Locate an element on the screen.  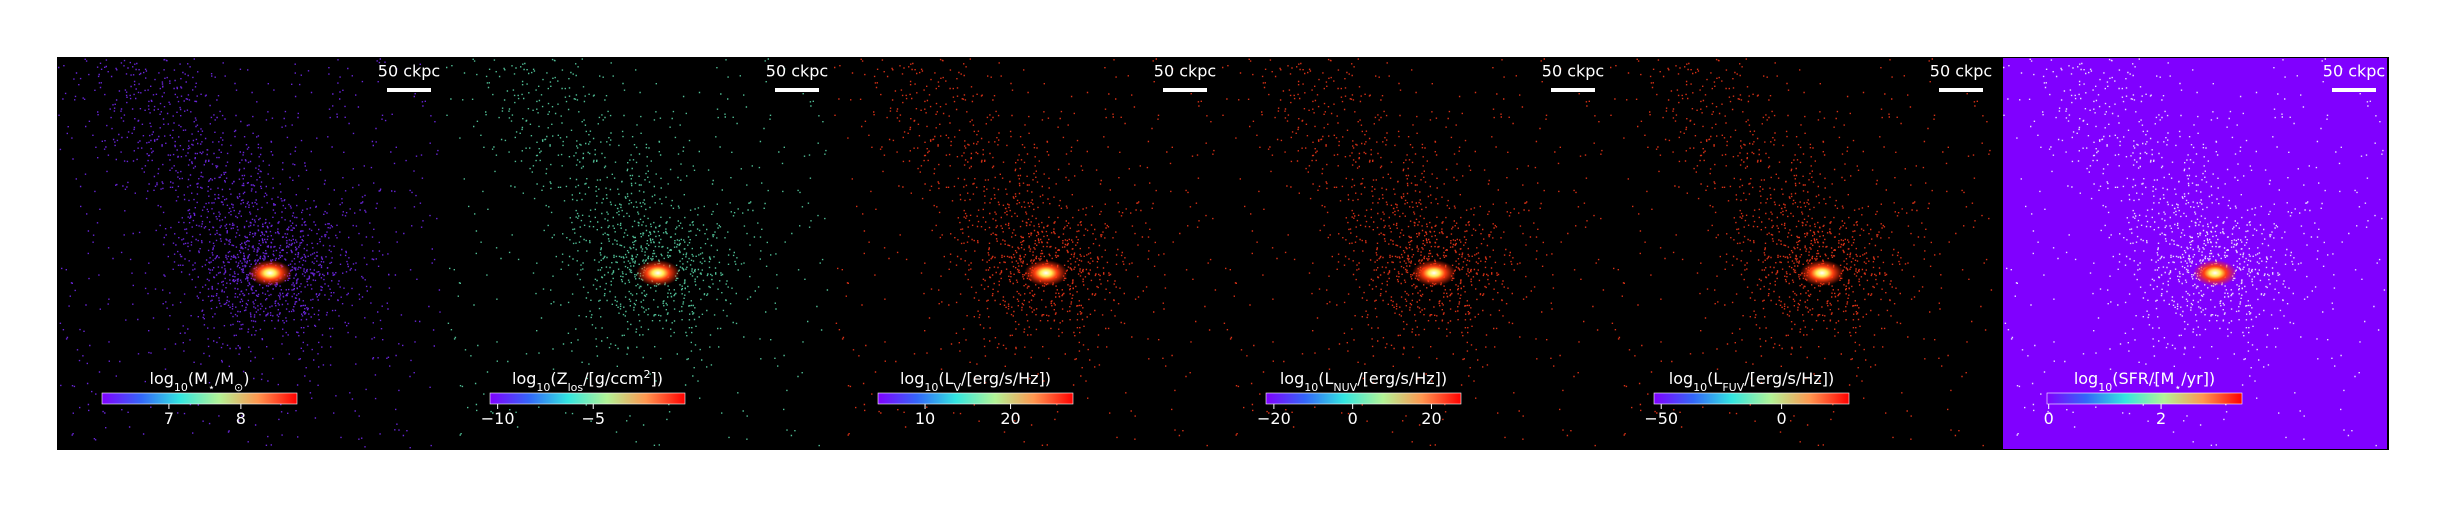
colorbar-tick-label: 7 is located at coordinates (169, 418).